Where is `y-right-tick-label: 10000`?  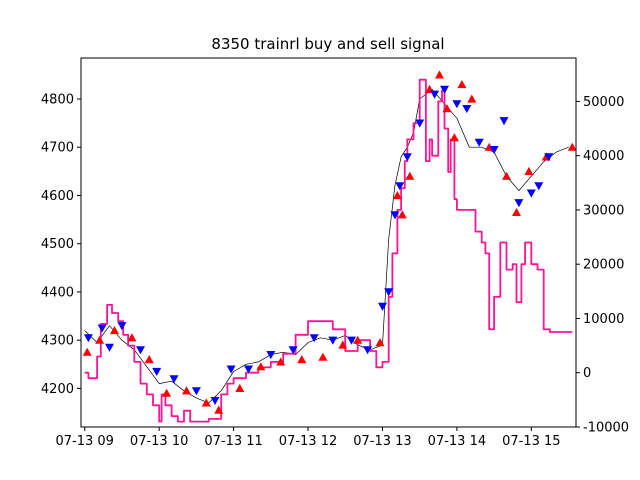 y-right-tick-label: 10000 is located at coordinates (603, 319).